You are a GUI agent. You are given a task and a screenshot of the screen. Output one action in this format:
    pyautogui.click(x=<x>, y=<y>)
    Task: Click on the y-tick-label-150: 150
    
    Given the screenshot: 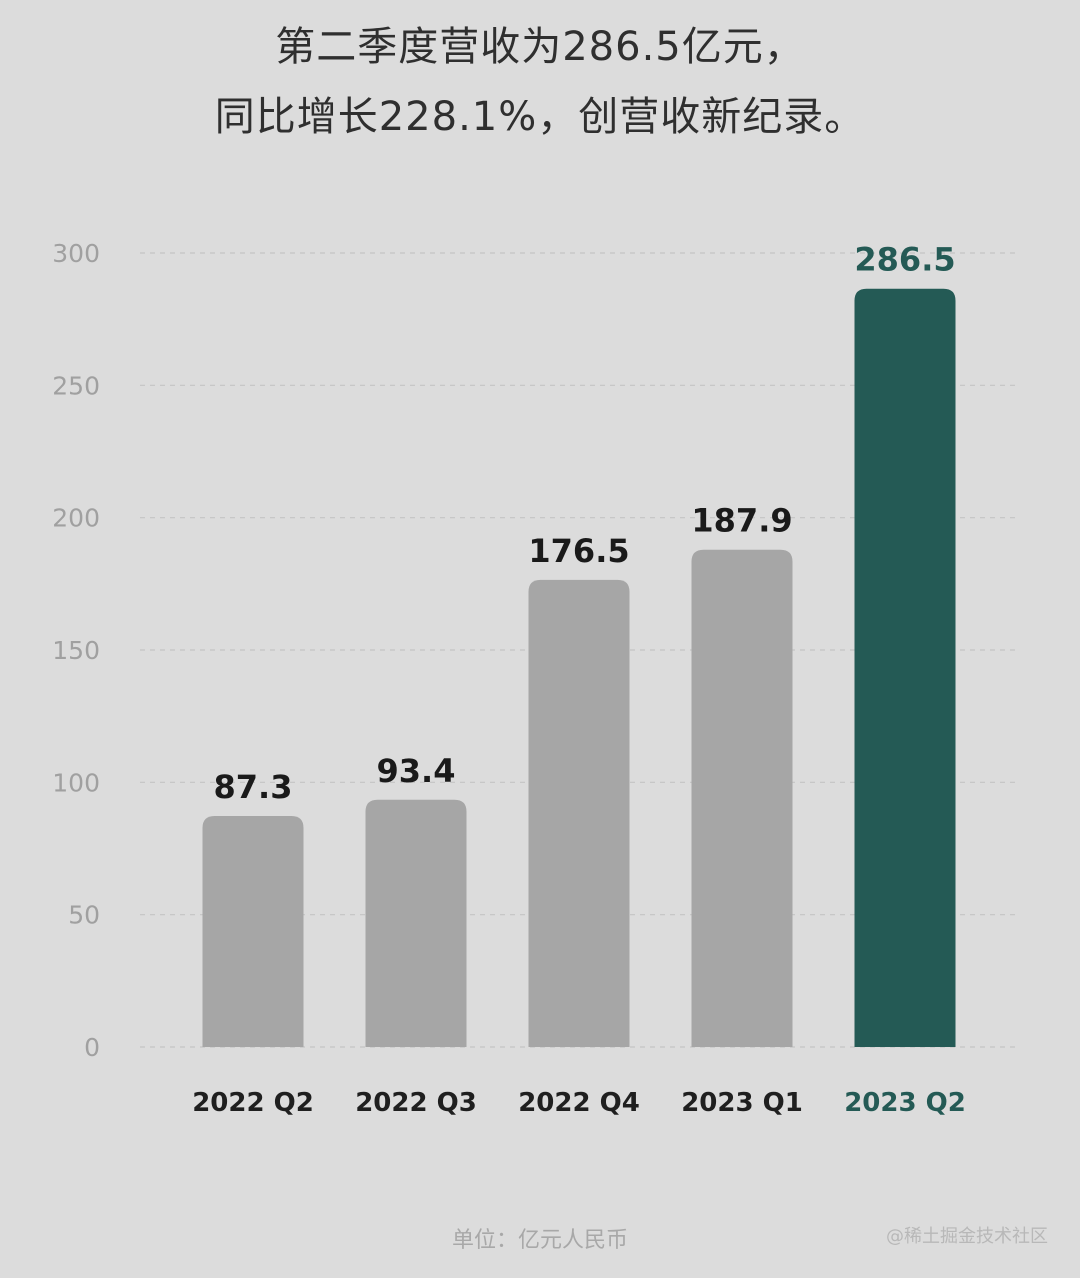 What is the action you would take?
    pyautogui.click(x=76, y=650)
    